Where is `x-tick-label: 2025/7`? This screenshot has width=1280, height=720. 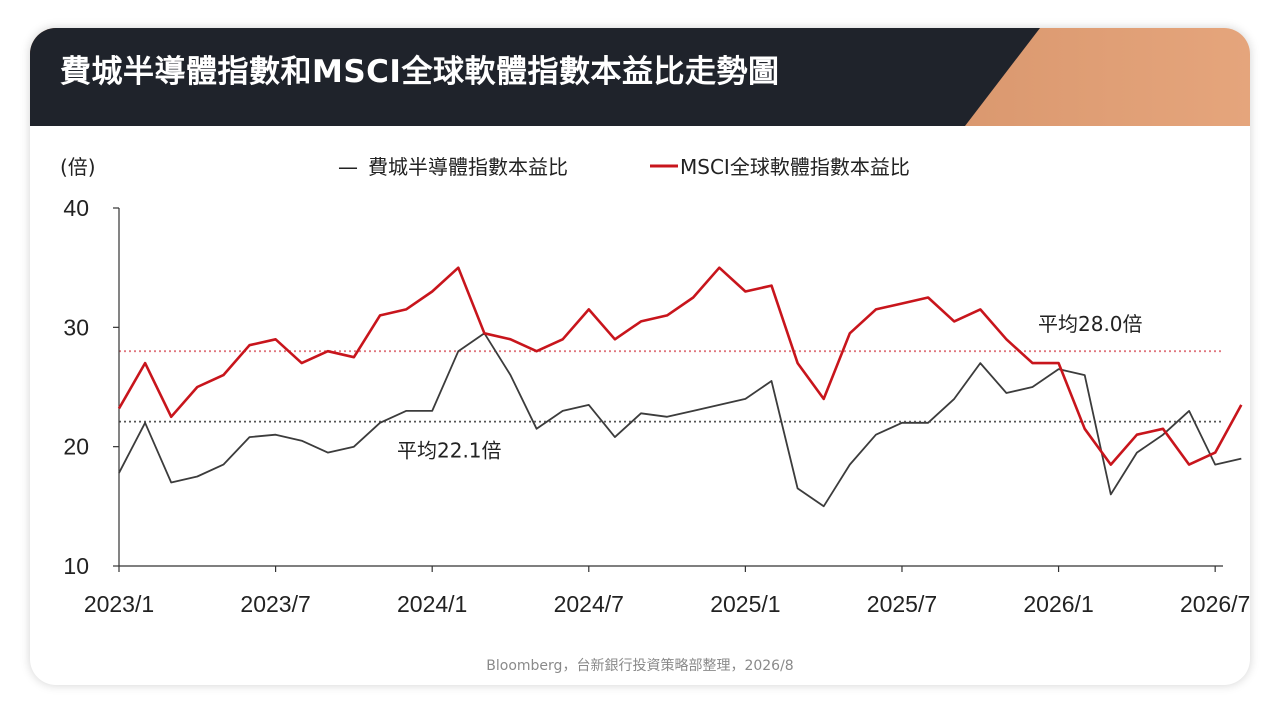 x-tick-label: 2025/7 is located at coordinates (902, 604).